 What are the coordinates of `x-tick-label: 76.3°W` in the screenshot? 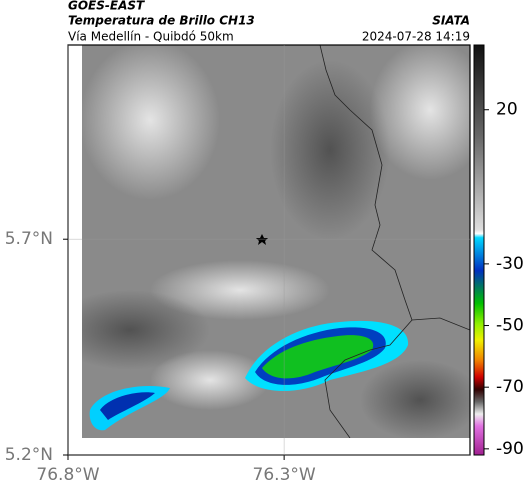 It's located at (284, 475).